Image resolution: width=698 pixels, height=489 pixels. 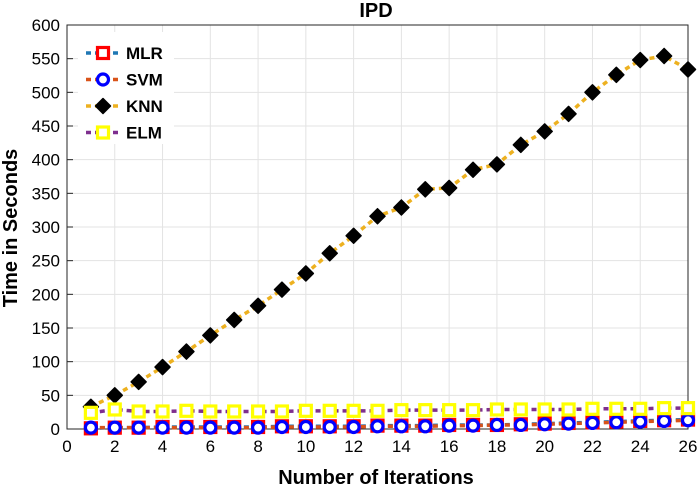 I want to click on x-tick-label: 22, so click(x=592, y=446).